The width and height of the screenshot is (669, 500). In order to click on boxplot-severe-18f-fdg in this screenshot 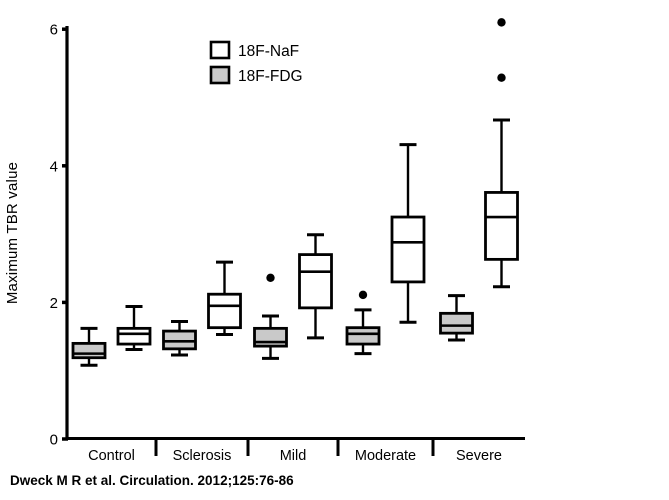, I will do `click(456, 318)`.